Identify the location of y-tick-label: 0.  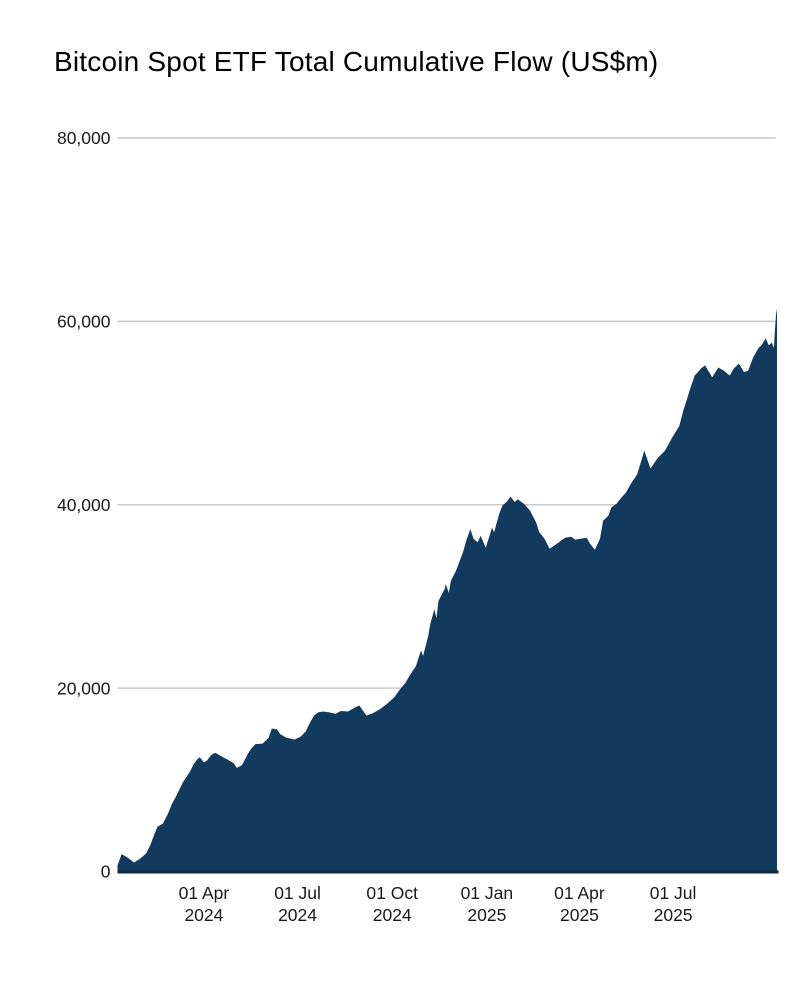
(106, 872).